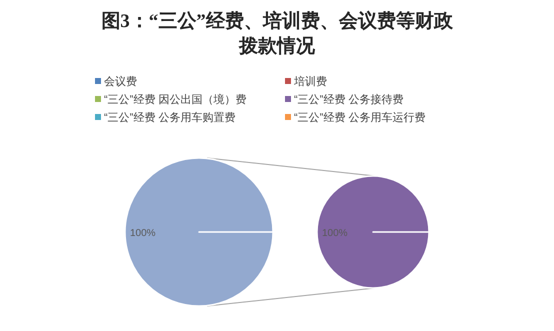 Image resolution: width=554 pixels, height=331 pixels. What do you see at coordinates (349, 99) in the screenshot?
I see `legend-label: “三公”经费 公务接待费` at bounding box center [349, 99].